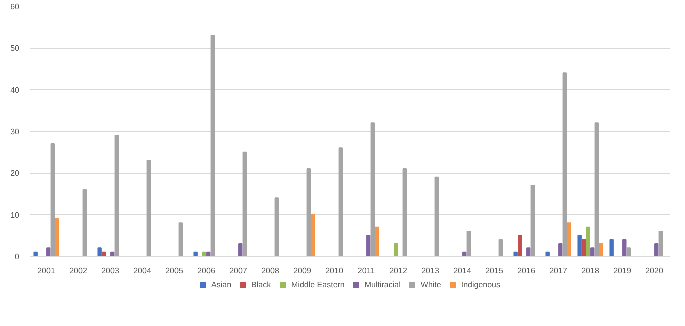 The width and height of the screenshot is (685, 326). I want to click on y-tick-label: 60, so click(15, 7).